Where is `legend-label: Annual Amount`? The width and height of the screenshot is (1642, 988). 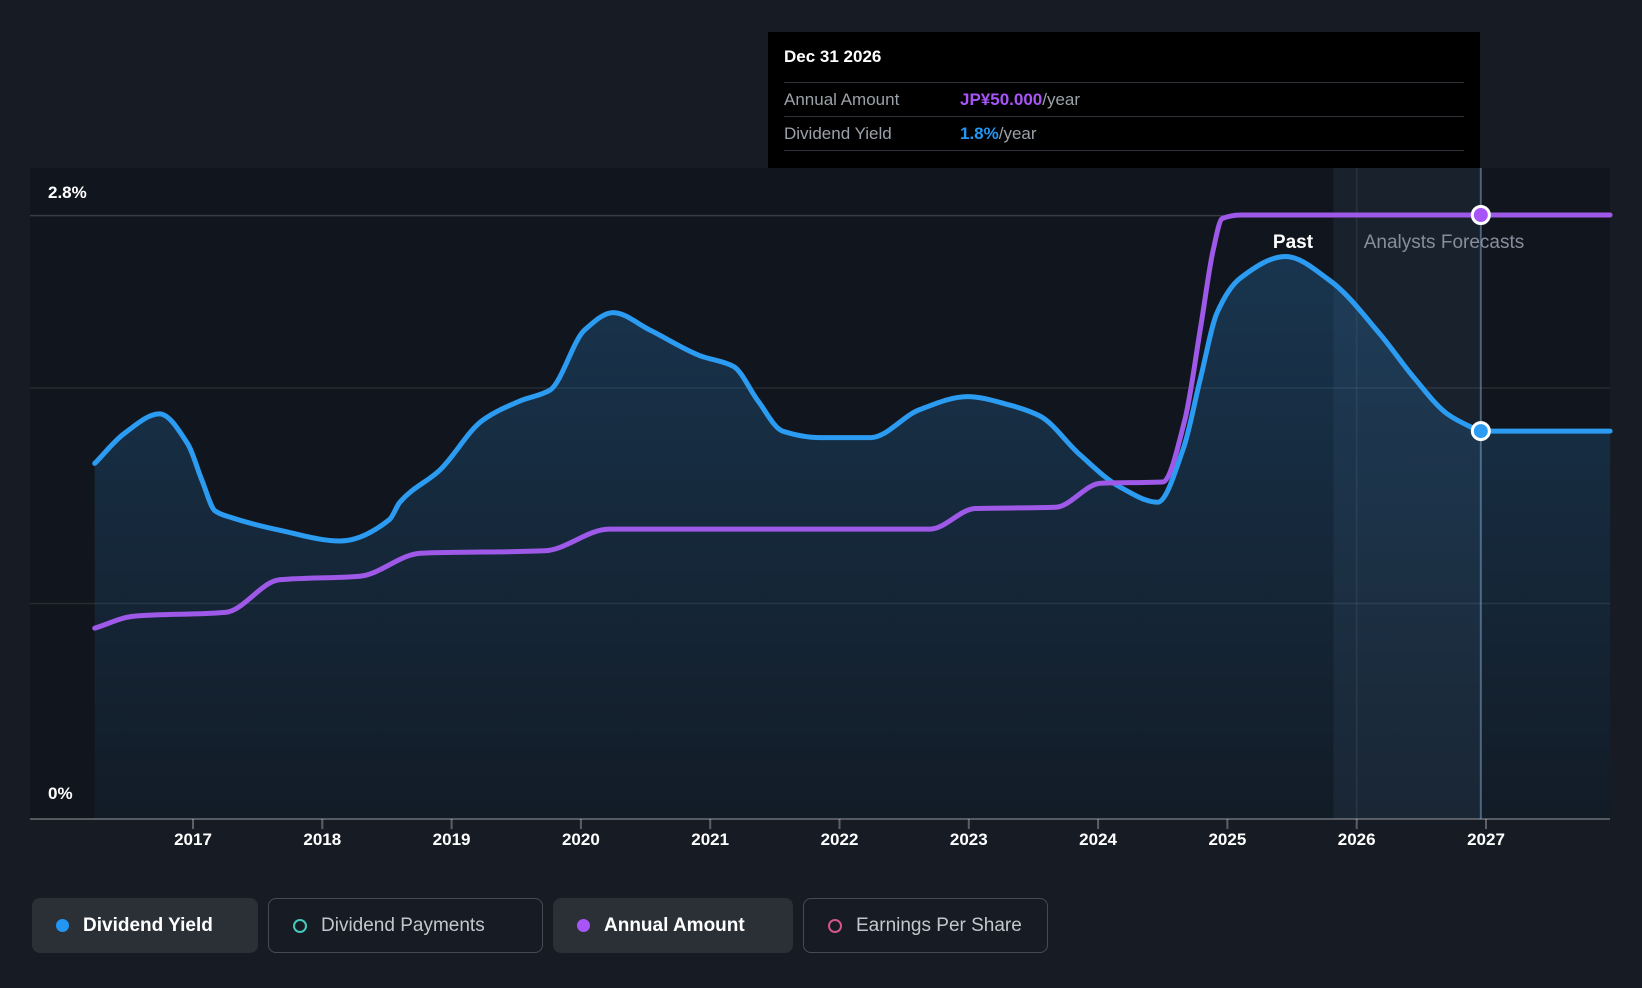 legend-label: Annual Amount is located at coordinates (674, 925).